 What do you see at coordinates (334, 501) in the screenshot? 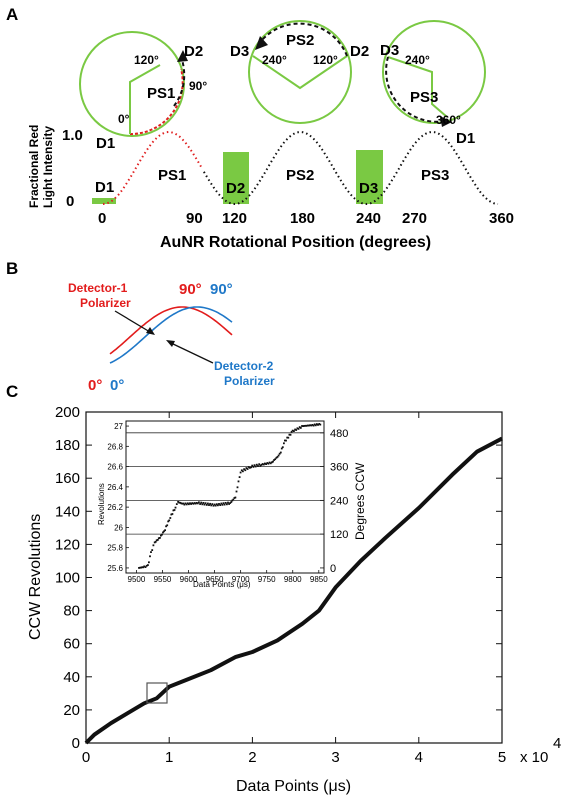
I see `inset-y2-ticks: 0 120 240 360 480` at bounding box center [334, 501].